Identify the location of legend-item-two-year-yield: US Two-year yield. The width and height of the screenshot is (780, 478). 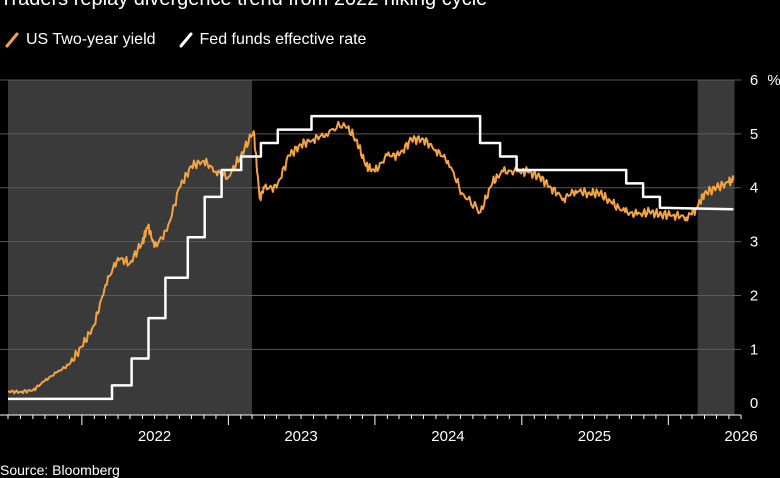
(78, 40).